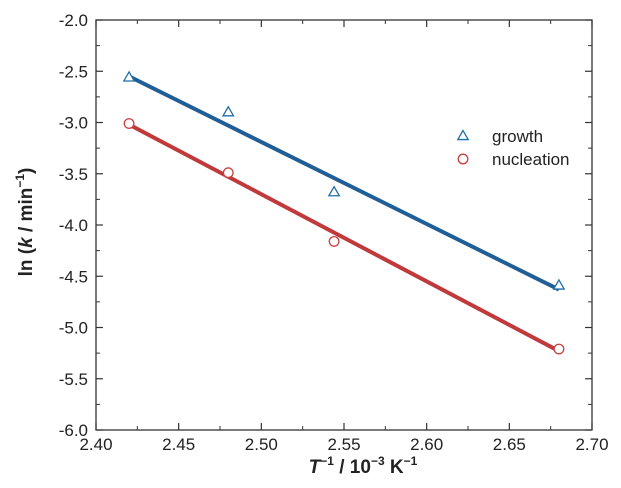 This screenshot has width=621, height=488. What do you see at coordinates (261, 444) in the screenshot?
I see `x-tick-label: 2.50` at bounding box center [261, 444].